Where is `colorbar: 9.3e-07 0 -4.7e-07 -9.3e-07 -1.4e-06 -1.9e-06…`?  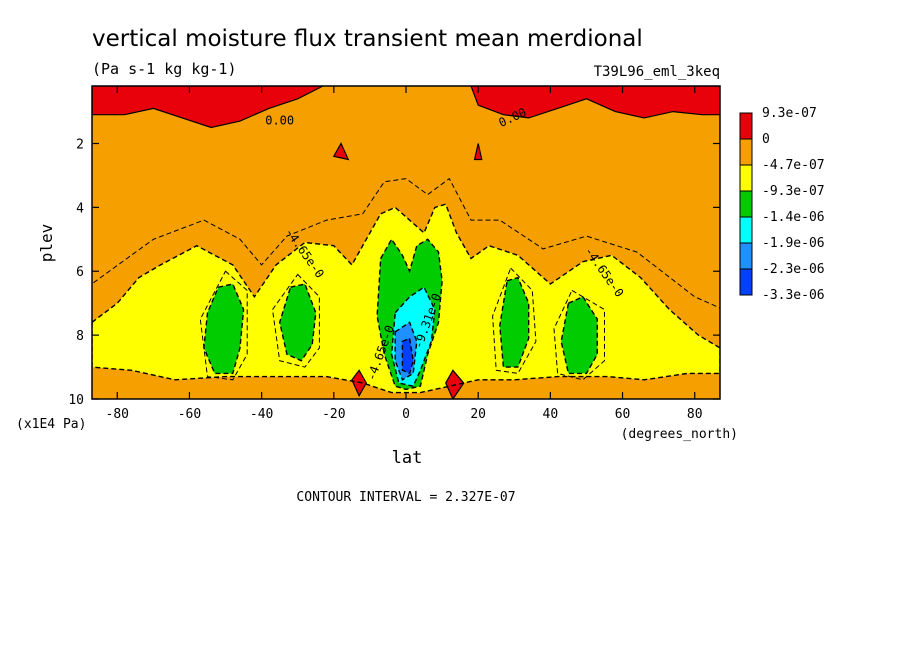 colorbar: 9.3e-07 0 -4.7e-07 -9.3e-07 -1.4e-06 -1.9e-06… is located at coordinates (782, 204).